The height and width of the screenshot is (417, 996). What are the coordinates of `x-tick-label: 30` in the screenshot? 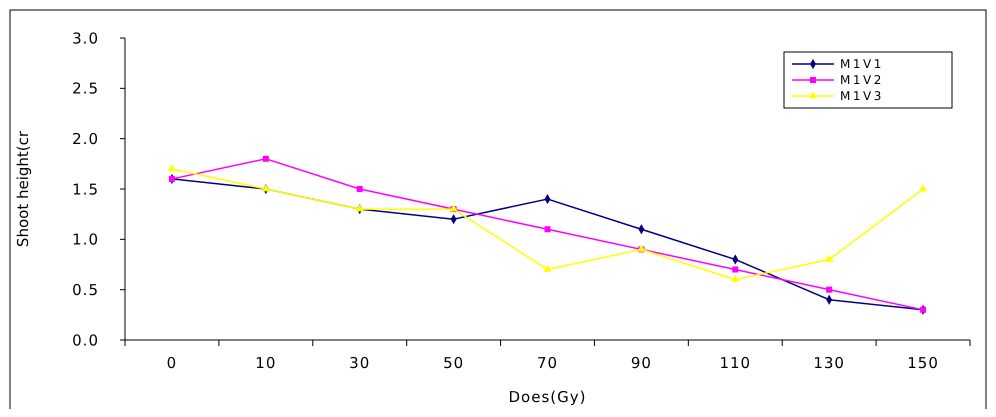 It's located at (359, 363).